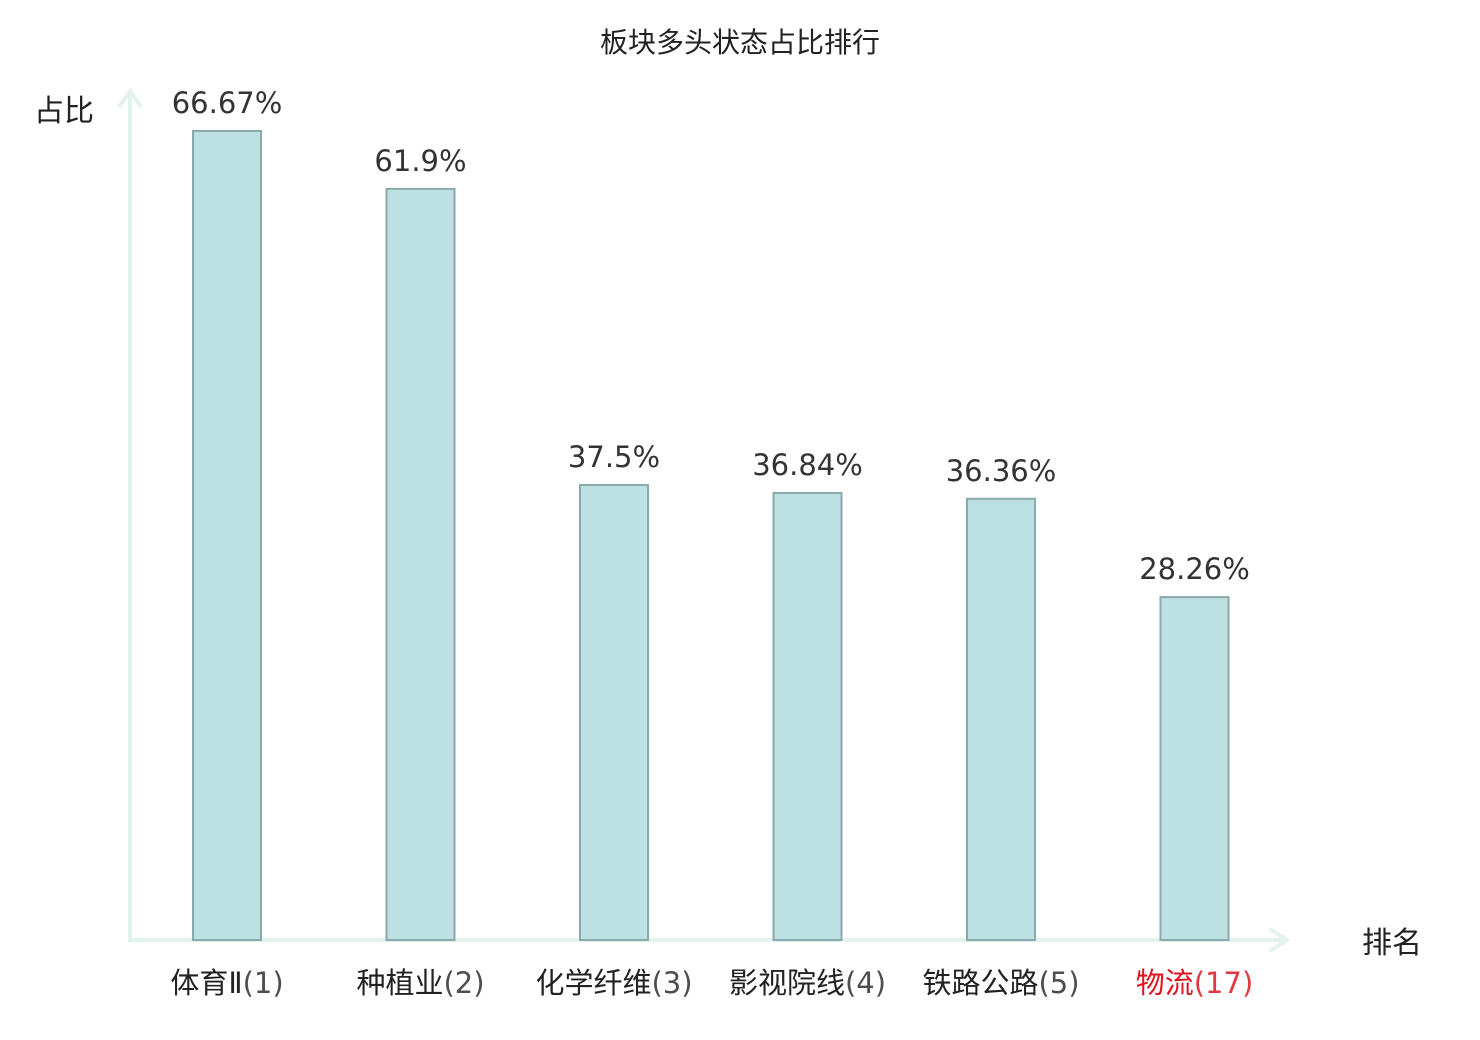  What do you see at coordinates (227, 103) in the screenshot?
I see `bar-value-label: 66.67%` at bounding box center [227, 103].